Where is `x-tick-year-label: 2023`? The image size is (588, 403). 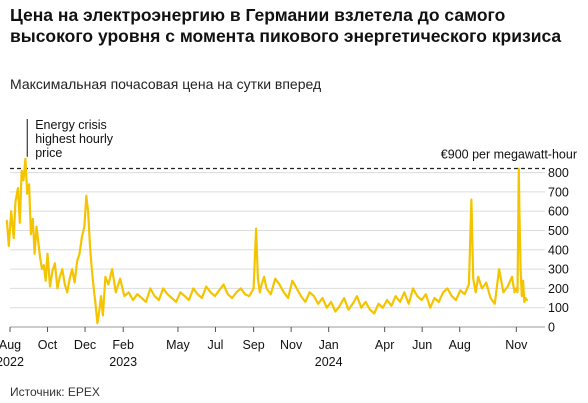
x-tick-year-label: 2023 is located at coordinates (123, 362).